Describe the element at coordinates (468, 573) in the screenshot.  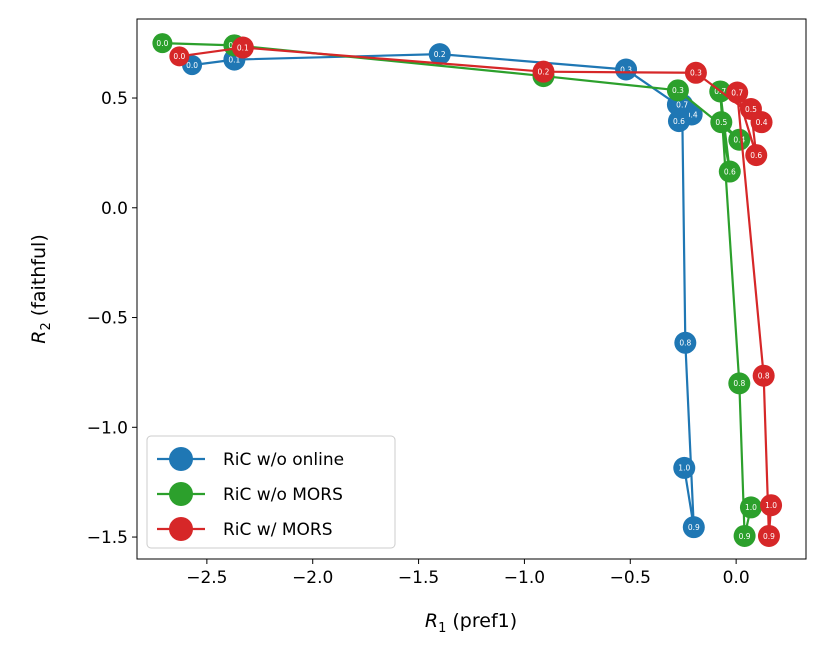
I see `x-axis: −2.5 −2.0 −1.5 −1.0 −0.5 0.0` at that location.